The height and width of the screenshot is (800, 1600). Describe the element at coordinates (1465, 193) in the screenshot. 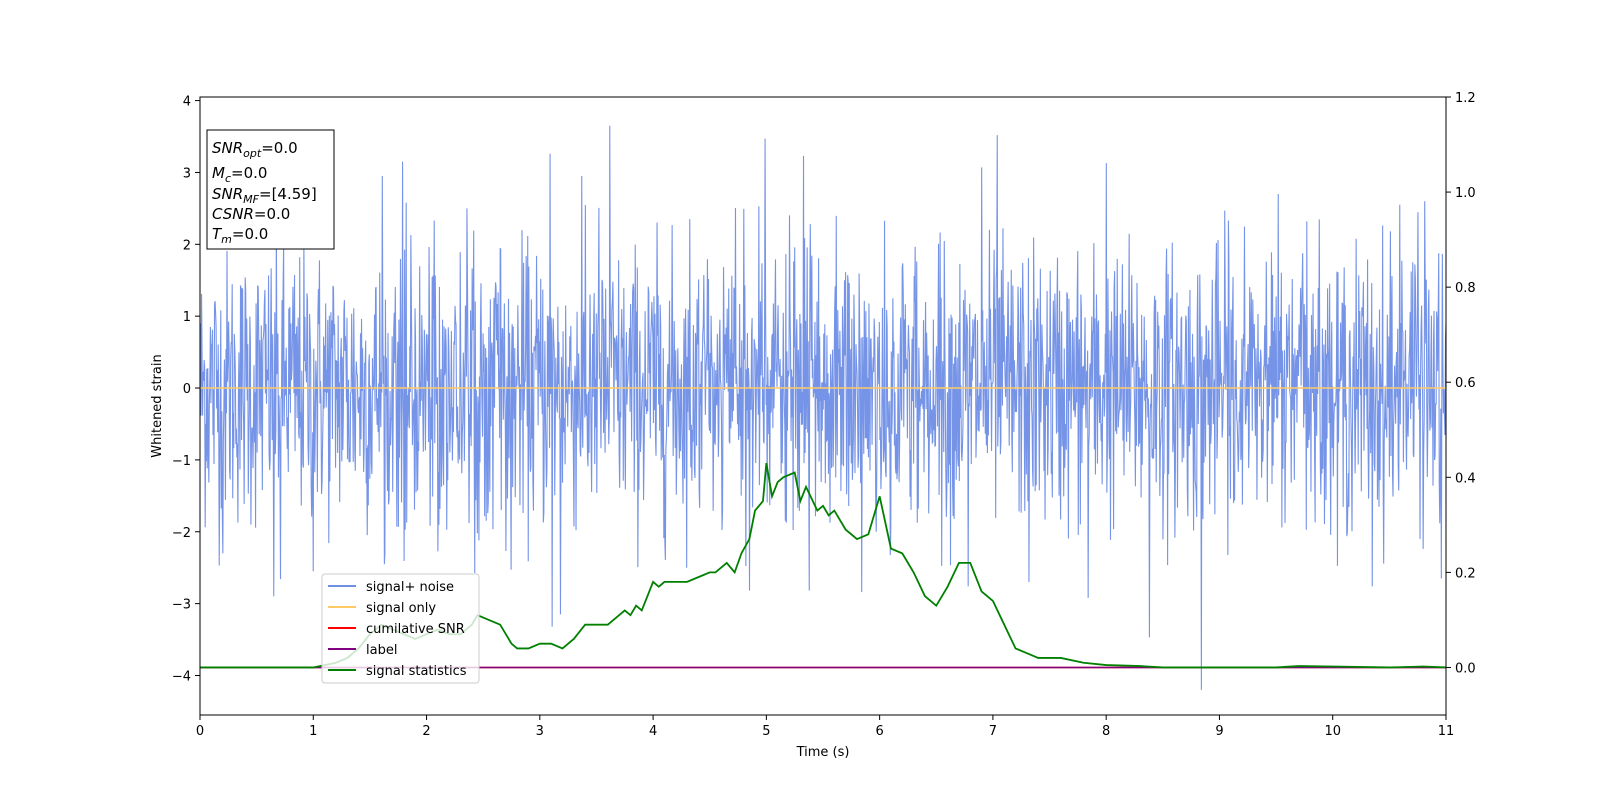

I see `y2-tick-label: 1.0` at that location.